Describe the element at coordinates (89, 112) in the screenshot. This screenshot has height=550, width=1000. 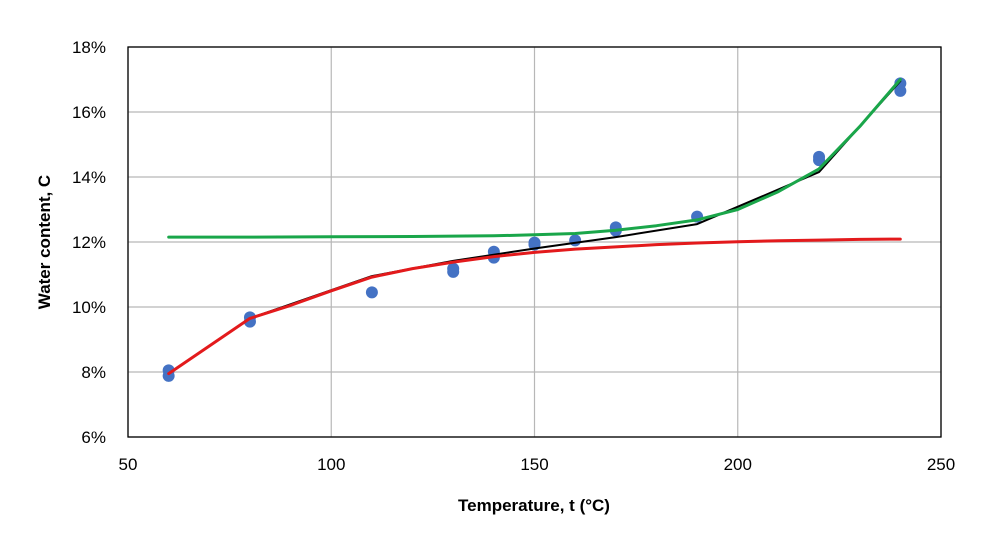
I see `y-tick-label: 16%` at that location.